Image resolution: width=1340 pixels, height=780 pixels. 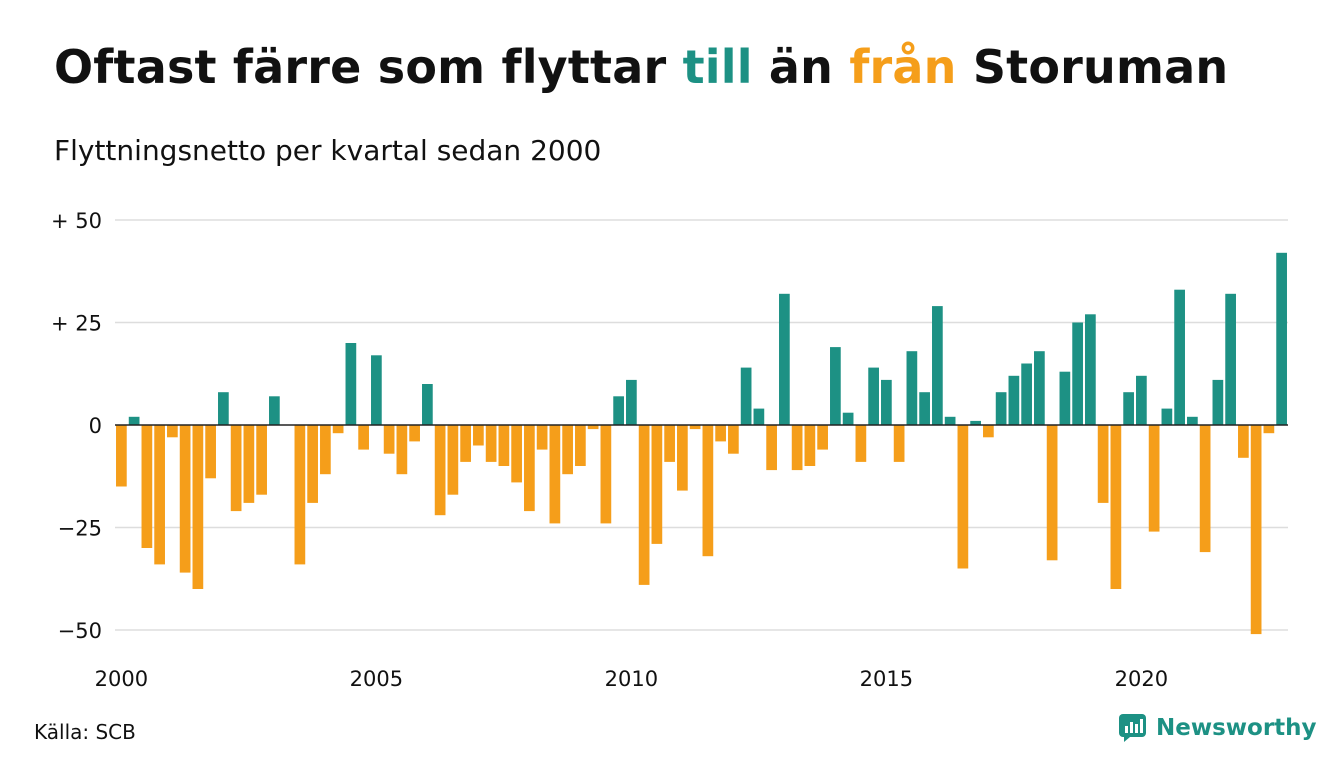 I want to click on brand-logo: Newsworthy, so click(x=1217, y=728).